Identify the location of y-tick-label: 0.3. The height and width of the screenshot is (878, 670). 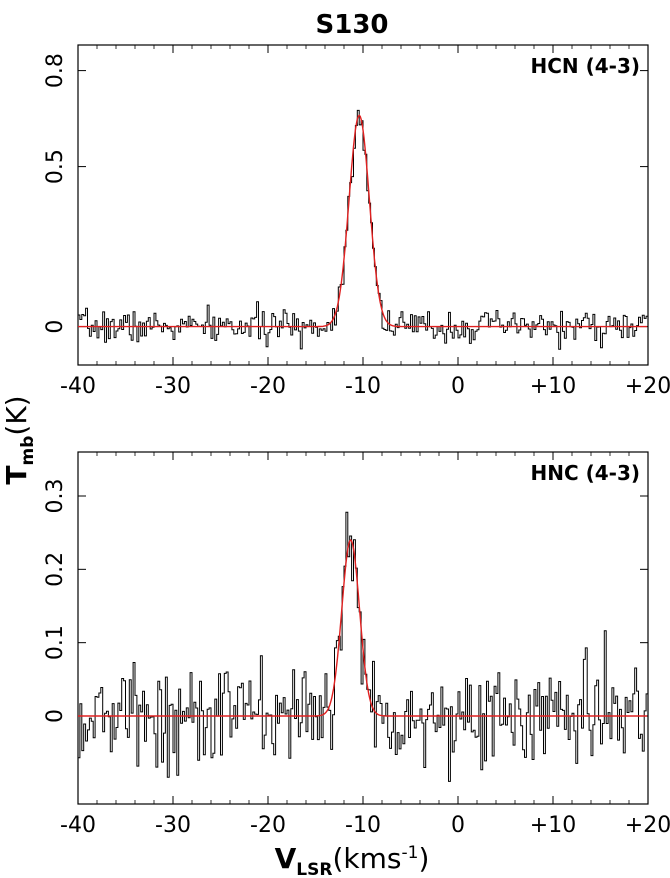
(55, 496).